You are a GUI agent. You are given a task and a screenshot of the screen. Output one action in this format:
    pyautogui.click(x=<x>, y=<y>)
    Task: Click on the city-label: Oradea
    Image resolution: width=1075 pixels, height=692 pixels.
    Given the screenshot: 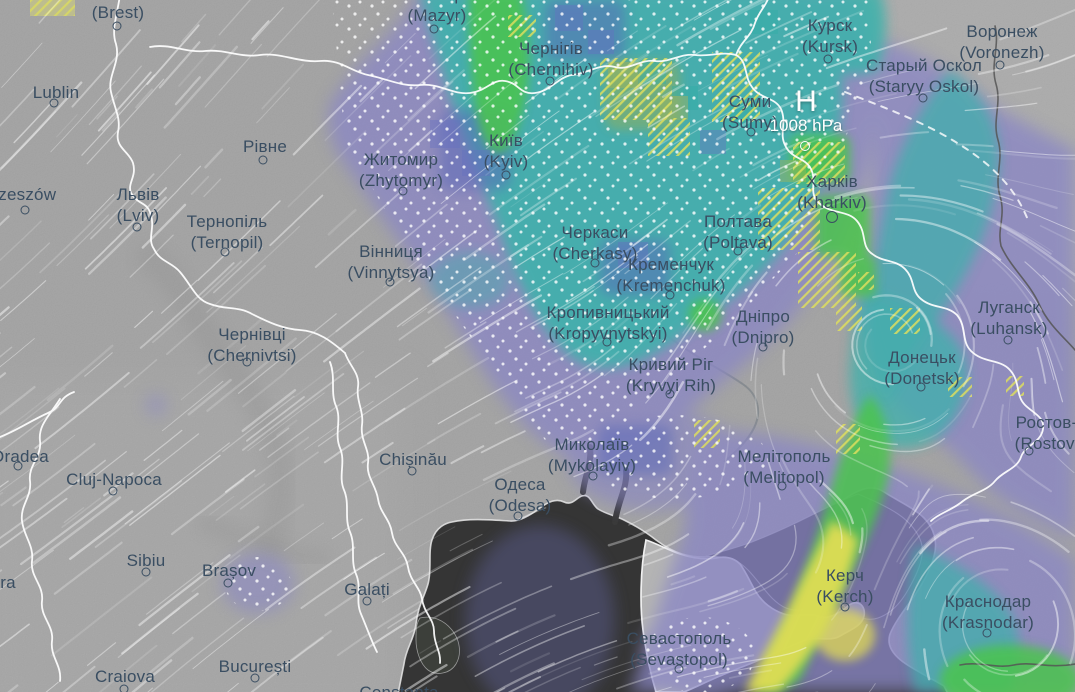 What is the action you would take?
    pyautogui.click(x=24, y=456)
    